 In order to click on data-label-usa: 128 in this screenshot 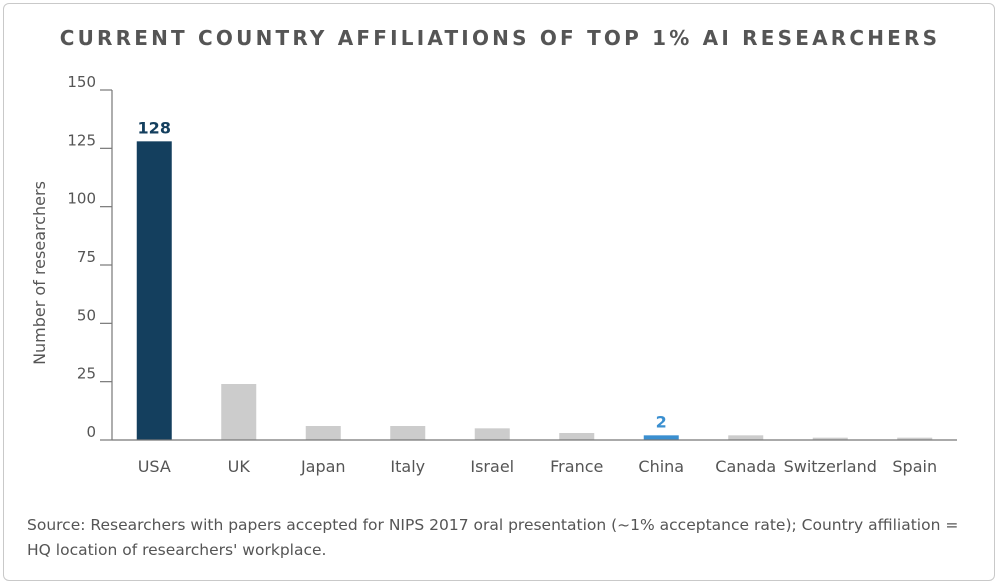, I will do `click(154, 127)`.